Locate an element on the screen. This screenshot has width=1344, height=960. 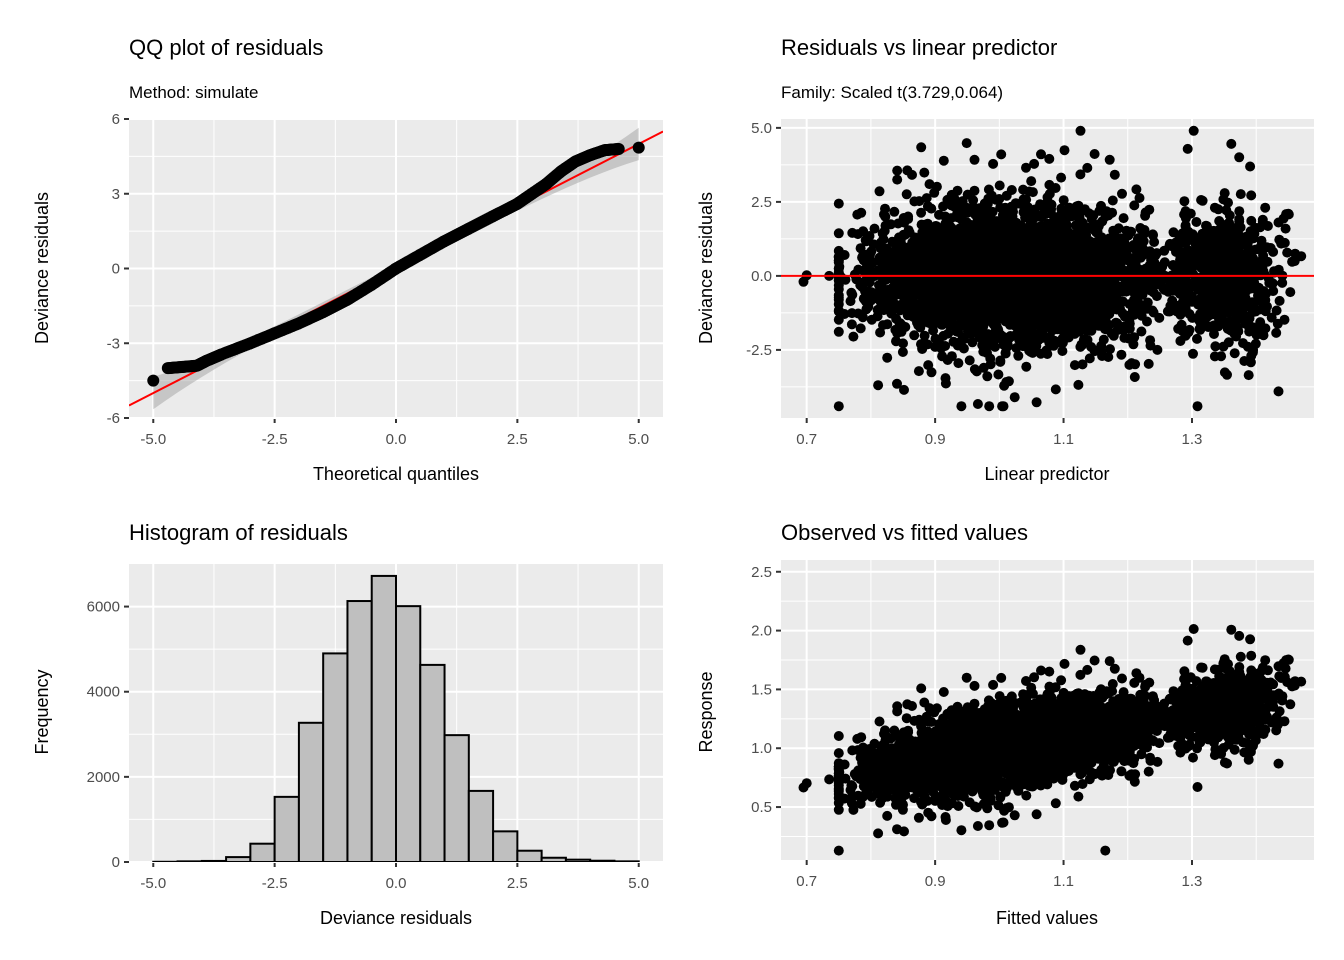
hist-y-tick-label: 2000 is located at coordinates (103, 777).